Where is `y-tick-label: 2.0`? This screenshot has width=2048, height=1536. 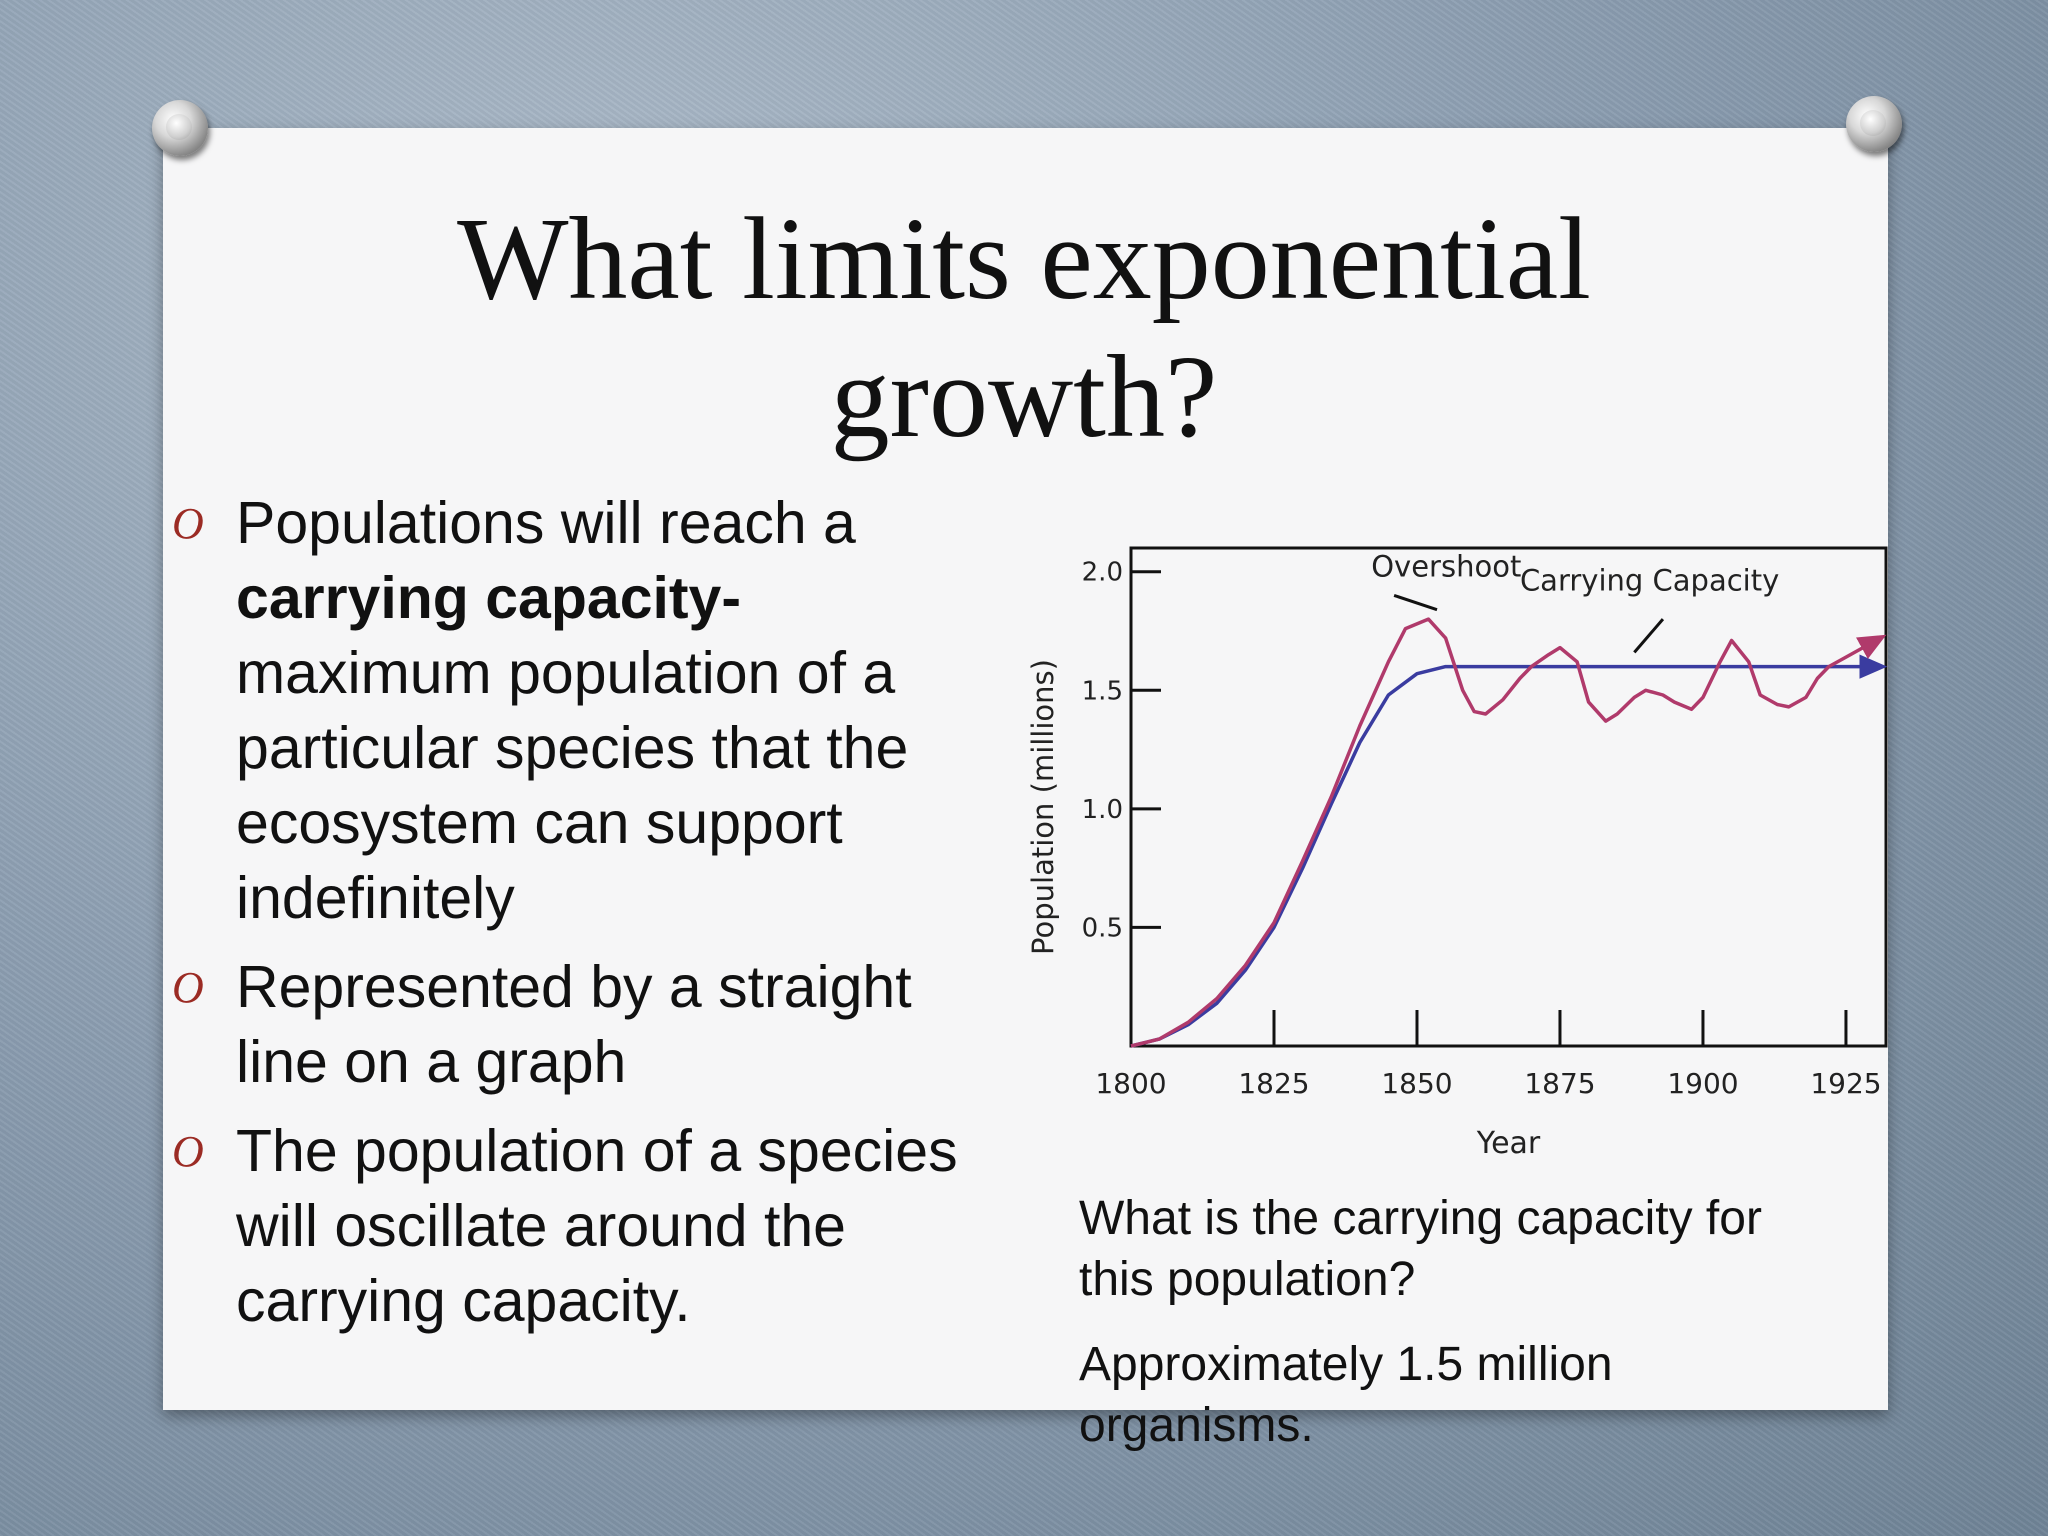 y-tick-label: 2.0 is located at coordinates (1102, 573).